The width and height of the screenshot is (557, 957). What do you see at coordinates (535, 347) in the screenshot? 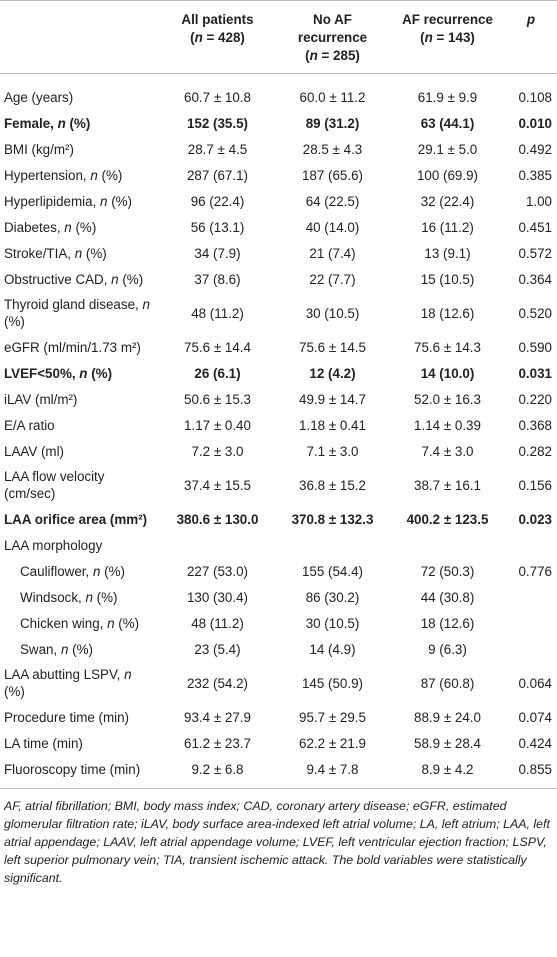
I see `p-value: 0.590` at bounding box center [535, 347].